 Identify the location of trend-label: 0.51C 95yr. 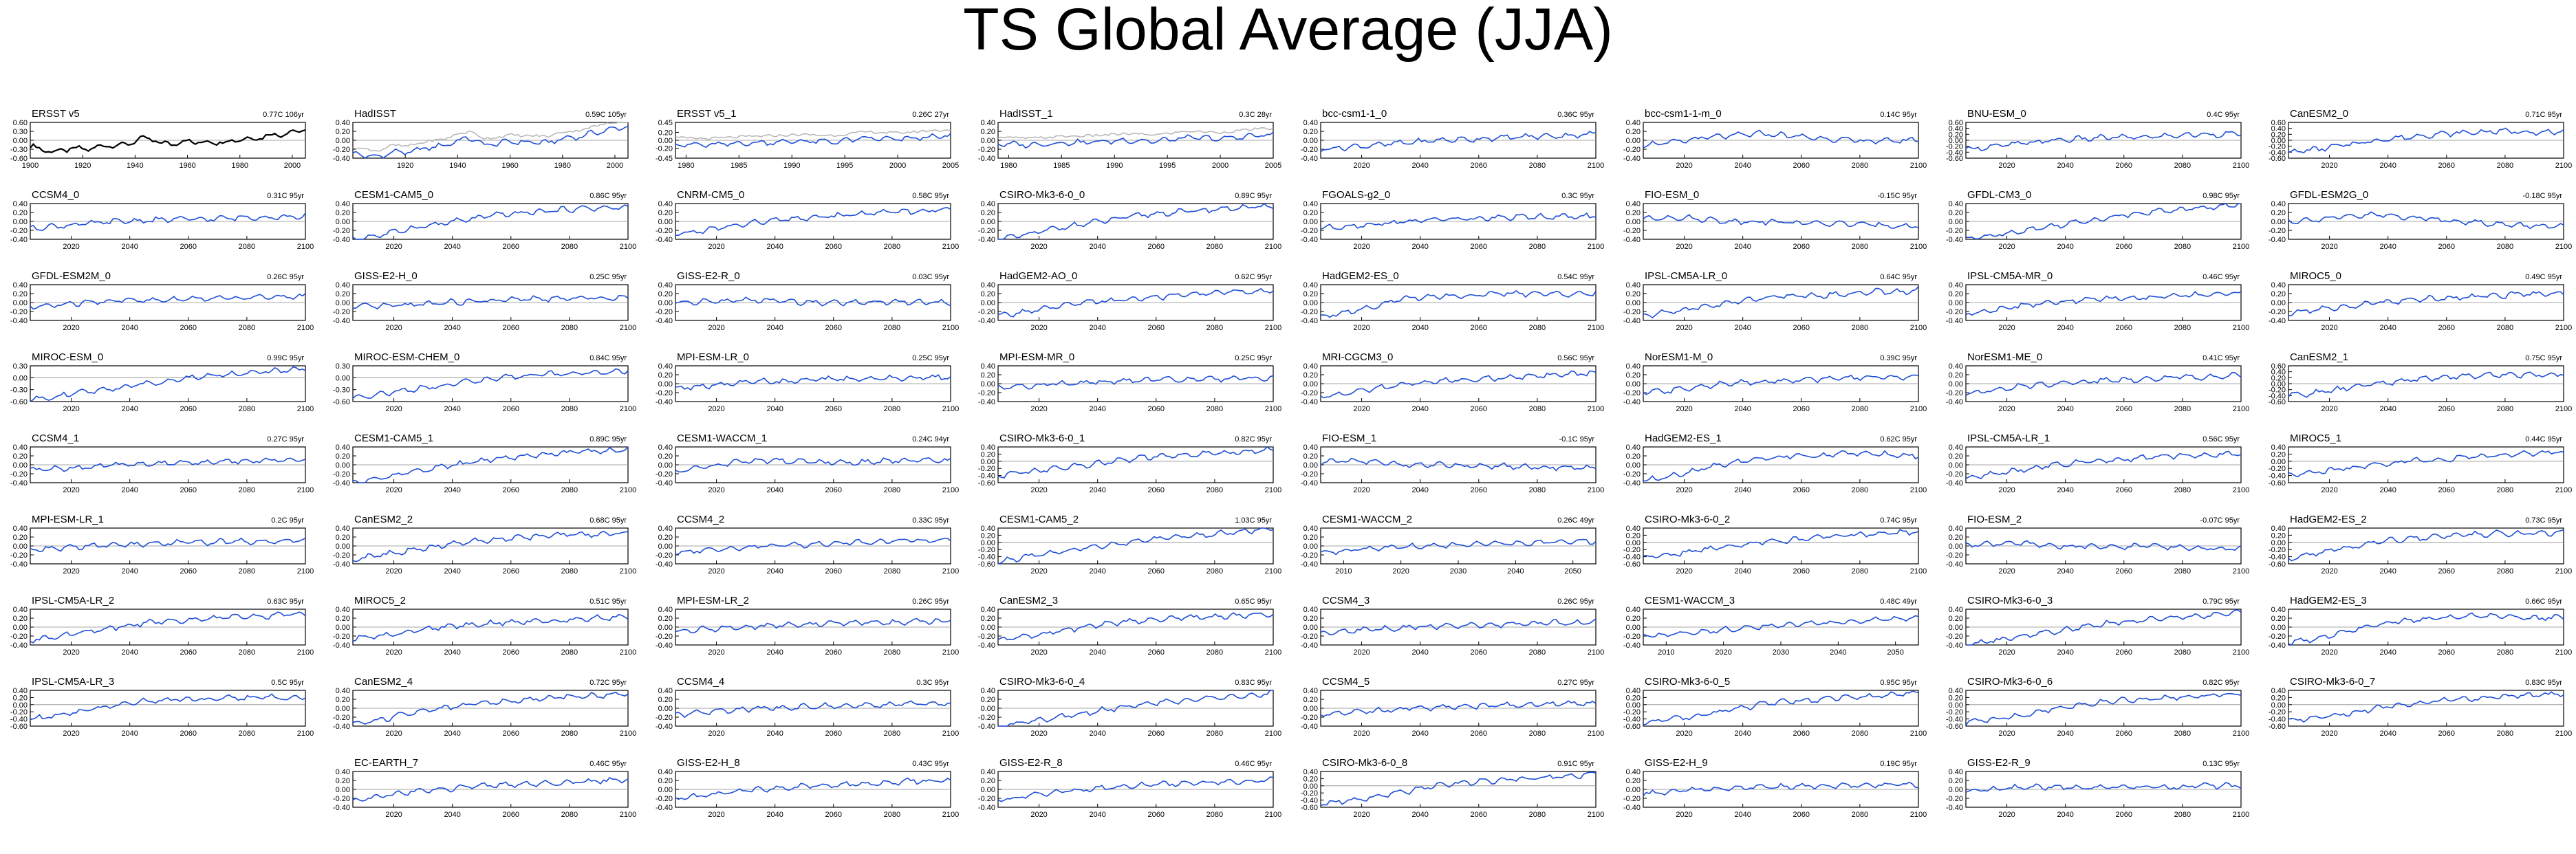
(608, 602).